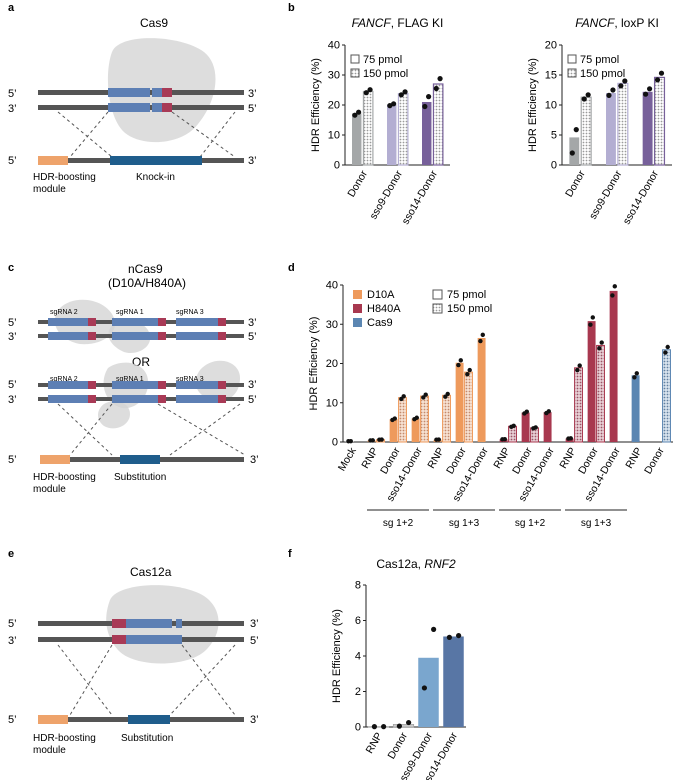 This screenshot has height=780, width=685. I want to click on substitution-label: Substitution, so click(147, 738).